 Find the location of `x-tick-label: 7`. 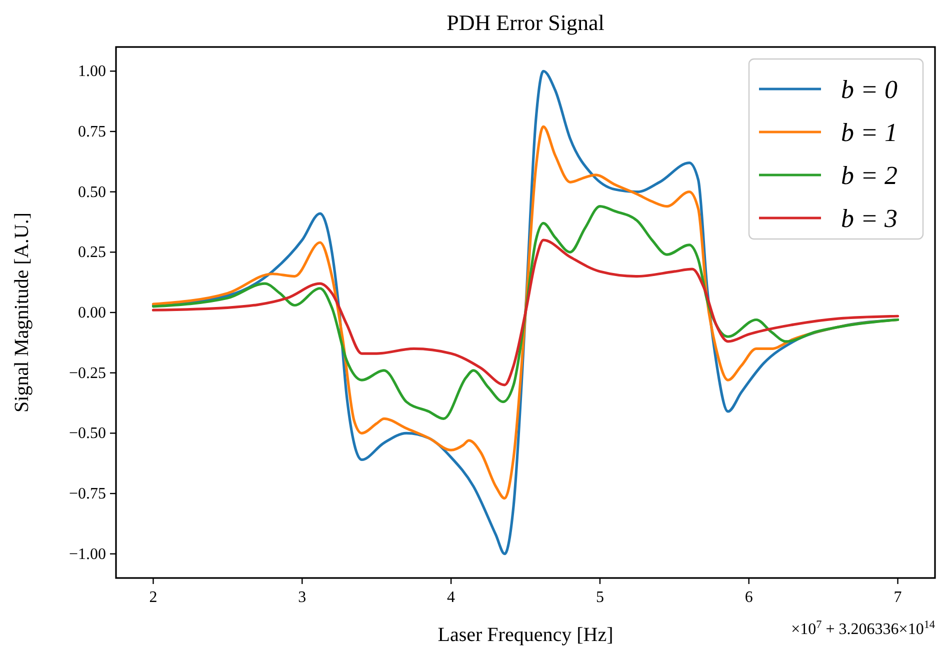

x-tick-label: 7 is located at coordinates (898, 597).